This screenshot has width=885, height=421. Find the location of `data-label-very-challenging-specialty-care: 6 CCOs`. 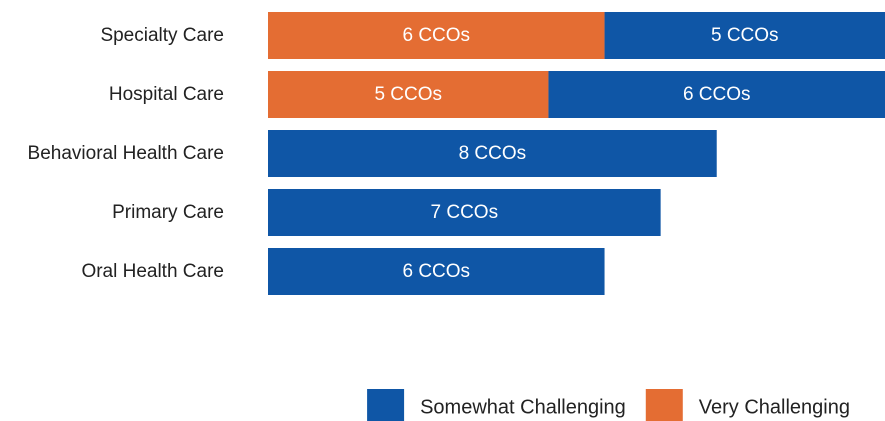

data-label-very-challenging-specialty-care: 6 CCOs is located at coordinates (436, 35).